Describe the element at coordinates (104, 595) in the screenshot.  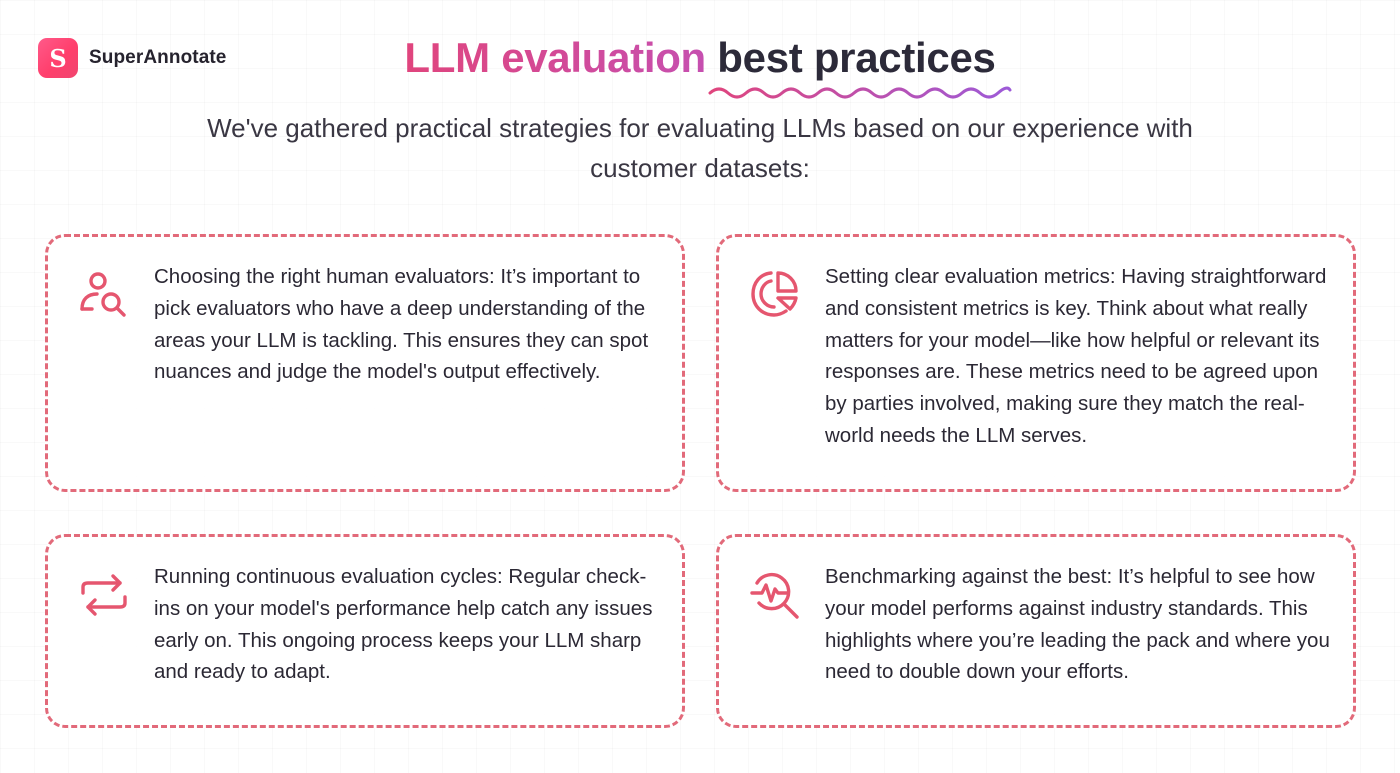
I see `repeat-arrows-icon` at that location.